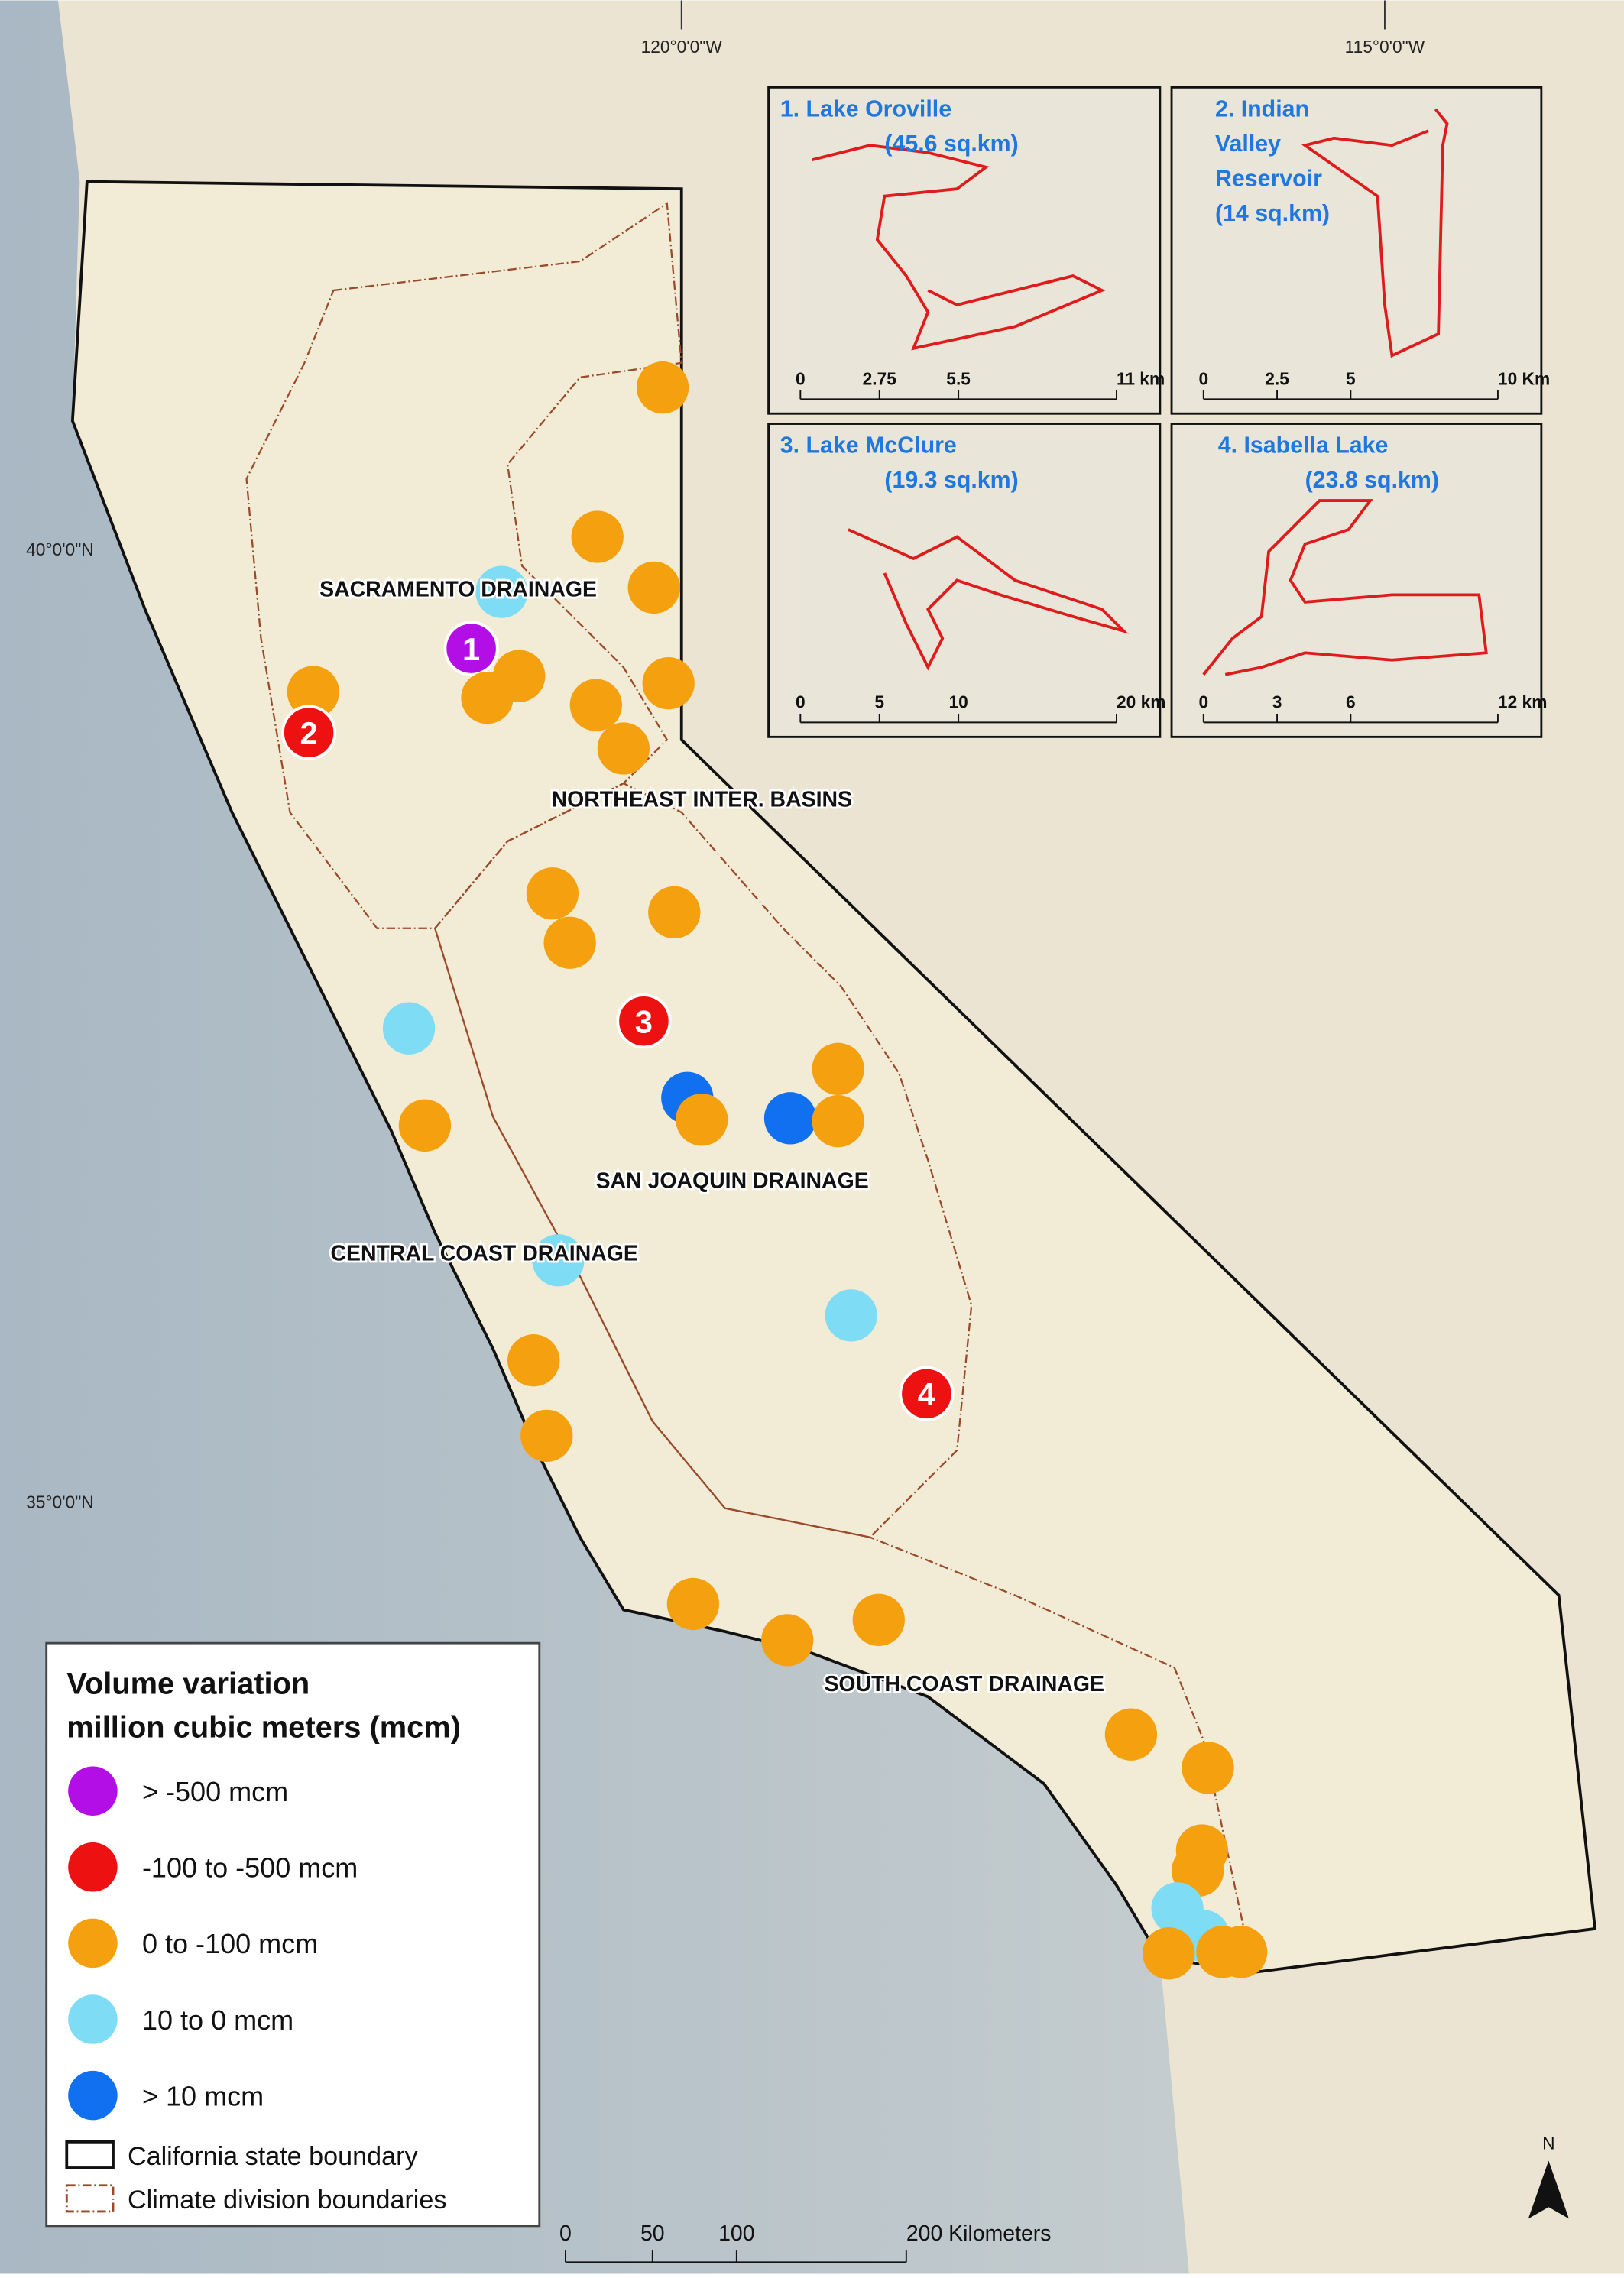 This screenshot has width=1624, height=2278. I want to click on inset-title: Valley, so click(1248, 144).